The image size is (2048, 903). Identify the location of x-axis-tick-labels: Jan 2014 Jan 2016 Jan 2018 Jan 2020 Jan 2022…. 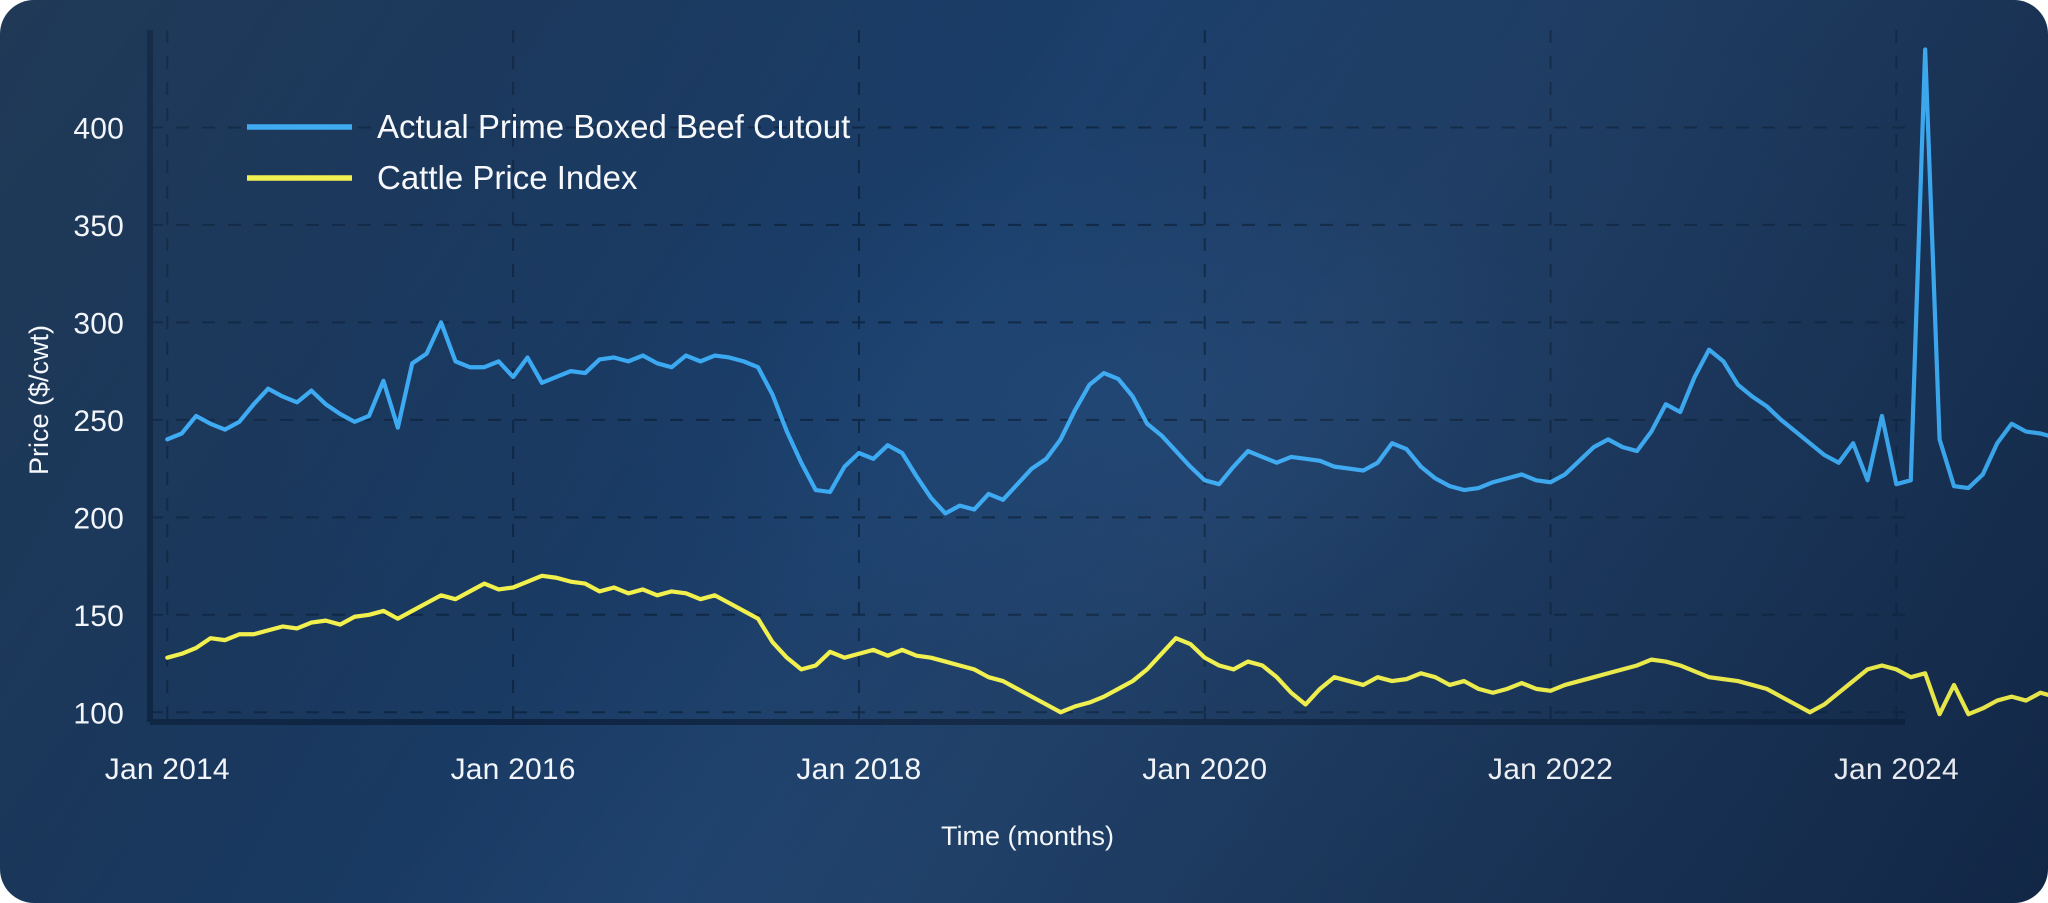
(1032, 769).